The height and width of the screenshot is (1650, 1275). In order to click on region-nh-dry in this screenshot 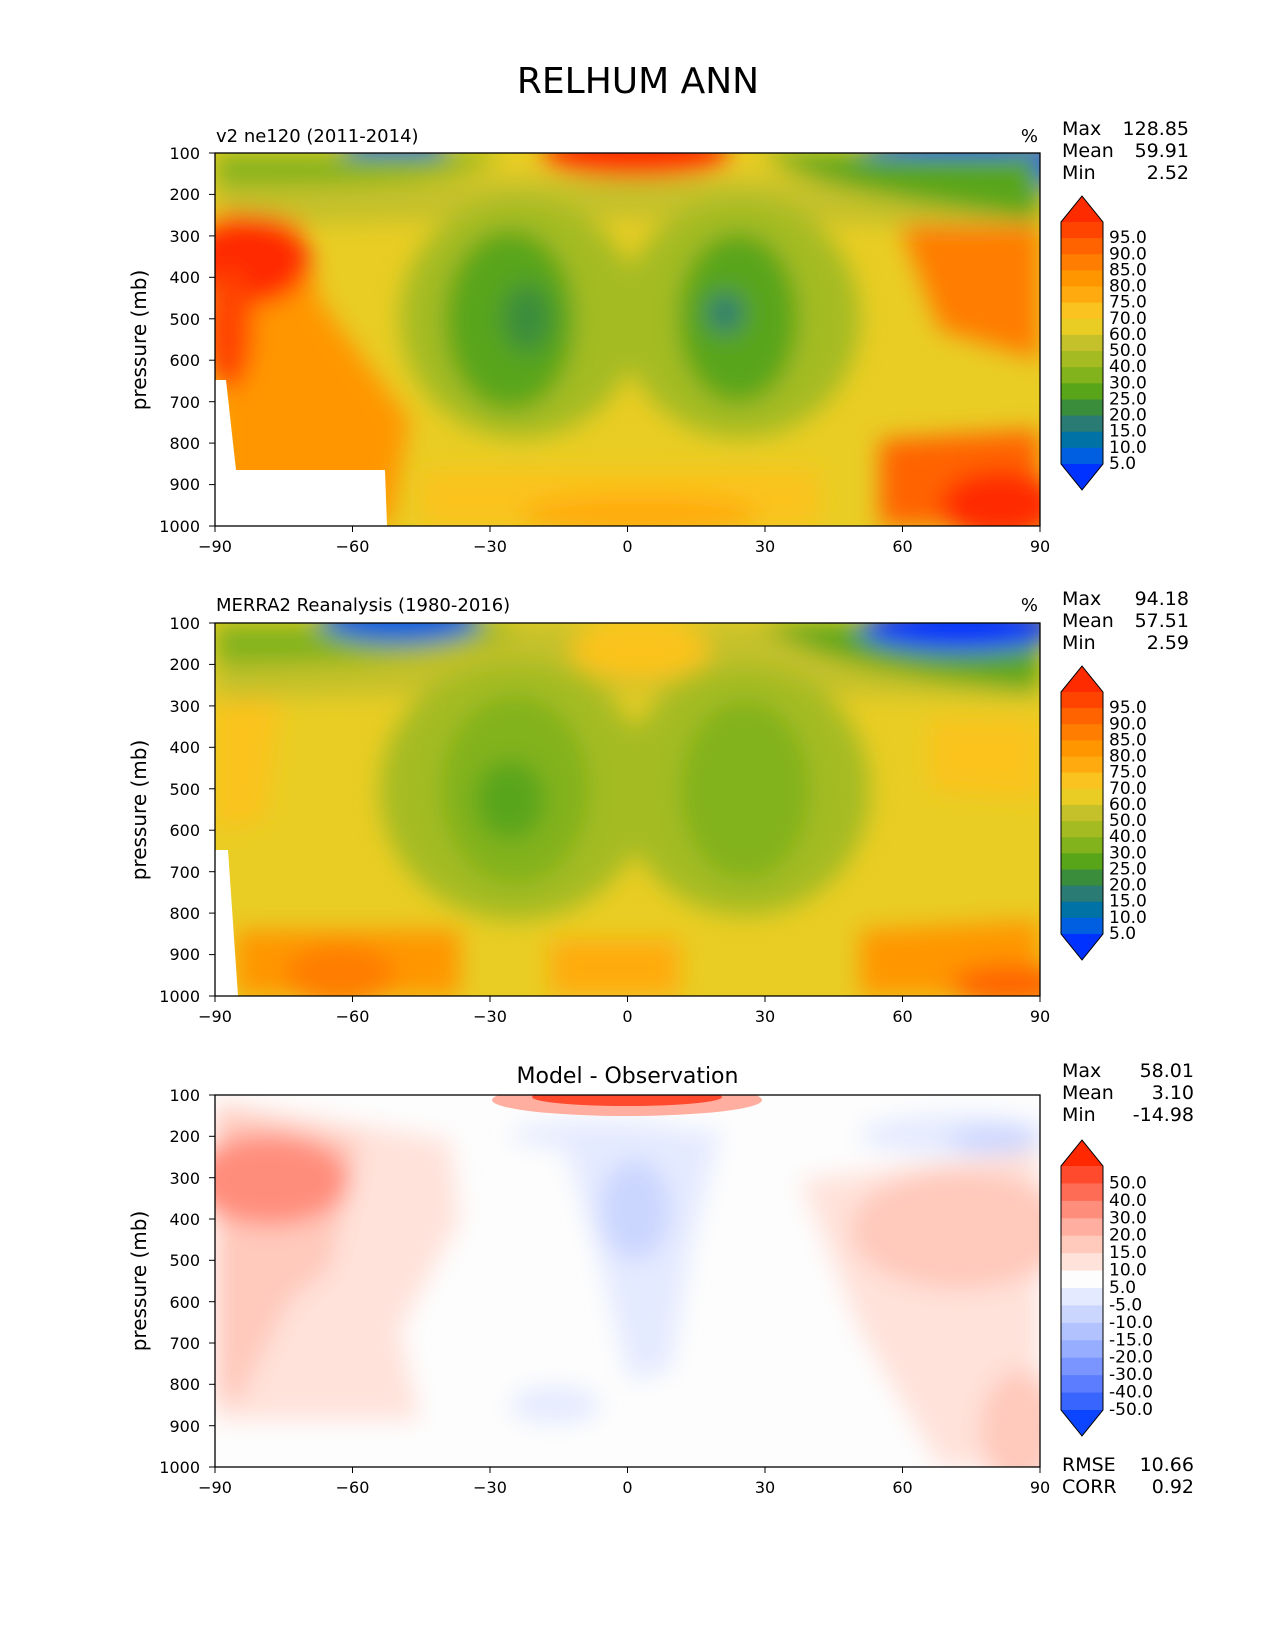, I will do `click(745, 790)`.